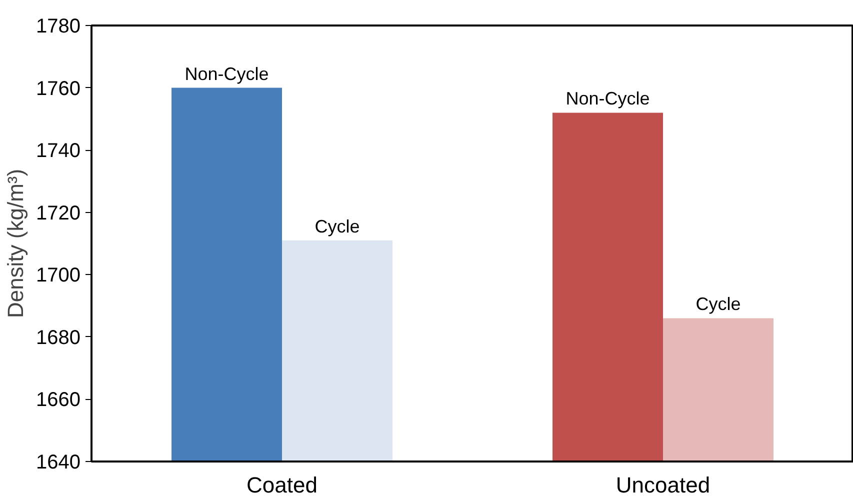  Describe the element at coordinates (15, 243) in the screenshot. I see `y-axis-title: Density (kg/m³)` at that location.